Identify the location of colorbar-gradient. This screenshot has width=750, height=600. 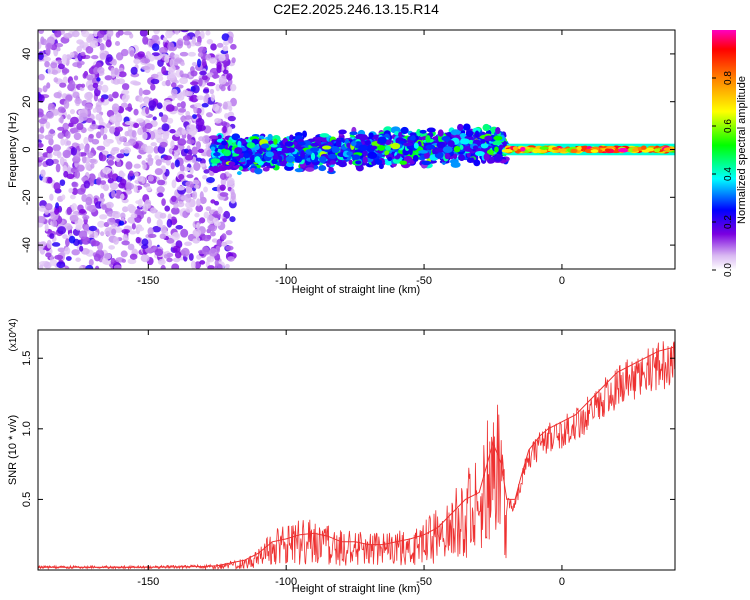
(724, 150).